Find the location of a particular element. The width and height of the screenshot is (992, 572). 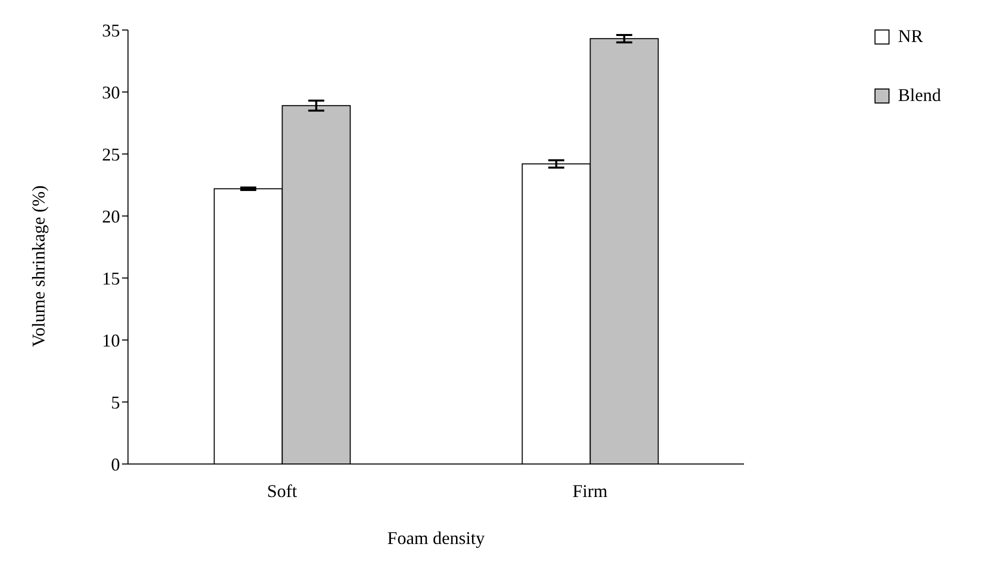

y-tick-label: 25 is located at coordinates (111, 154).